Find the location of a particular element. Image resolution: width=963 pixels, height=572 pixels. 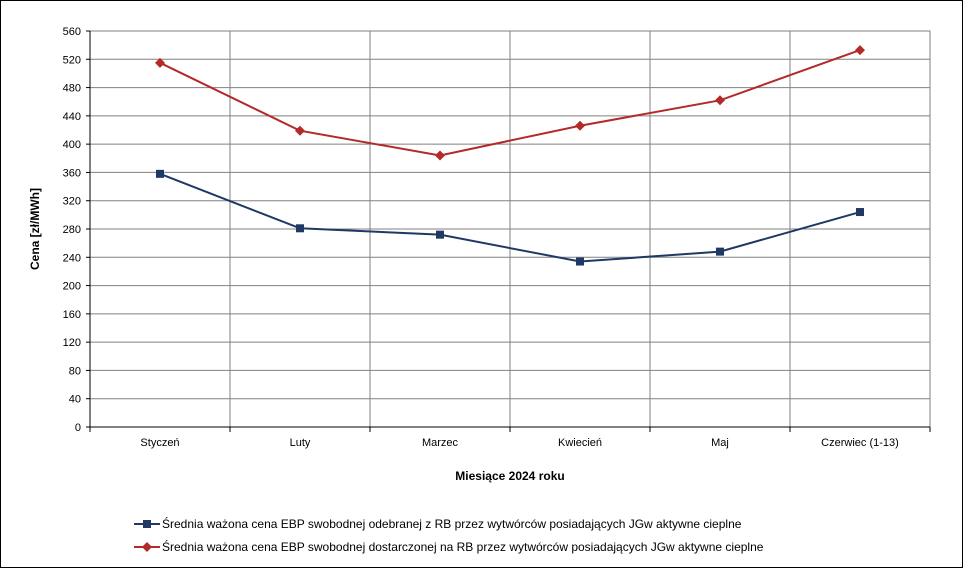

x-axis-title: Miesiące 2024 roku is located at coordinates (509, 476).